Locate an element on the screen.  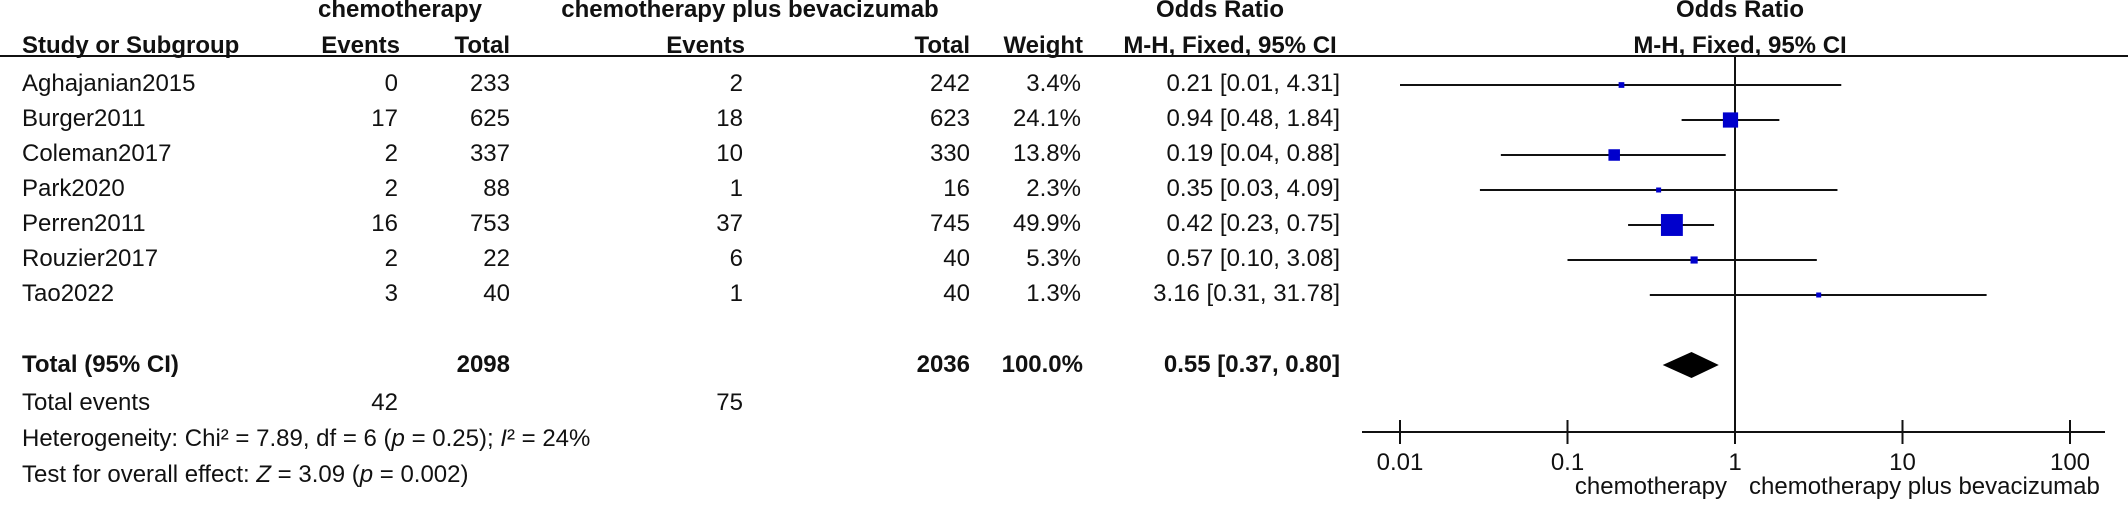
total-events1: 42 is located at coordinates (384, 402).